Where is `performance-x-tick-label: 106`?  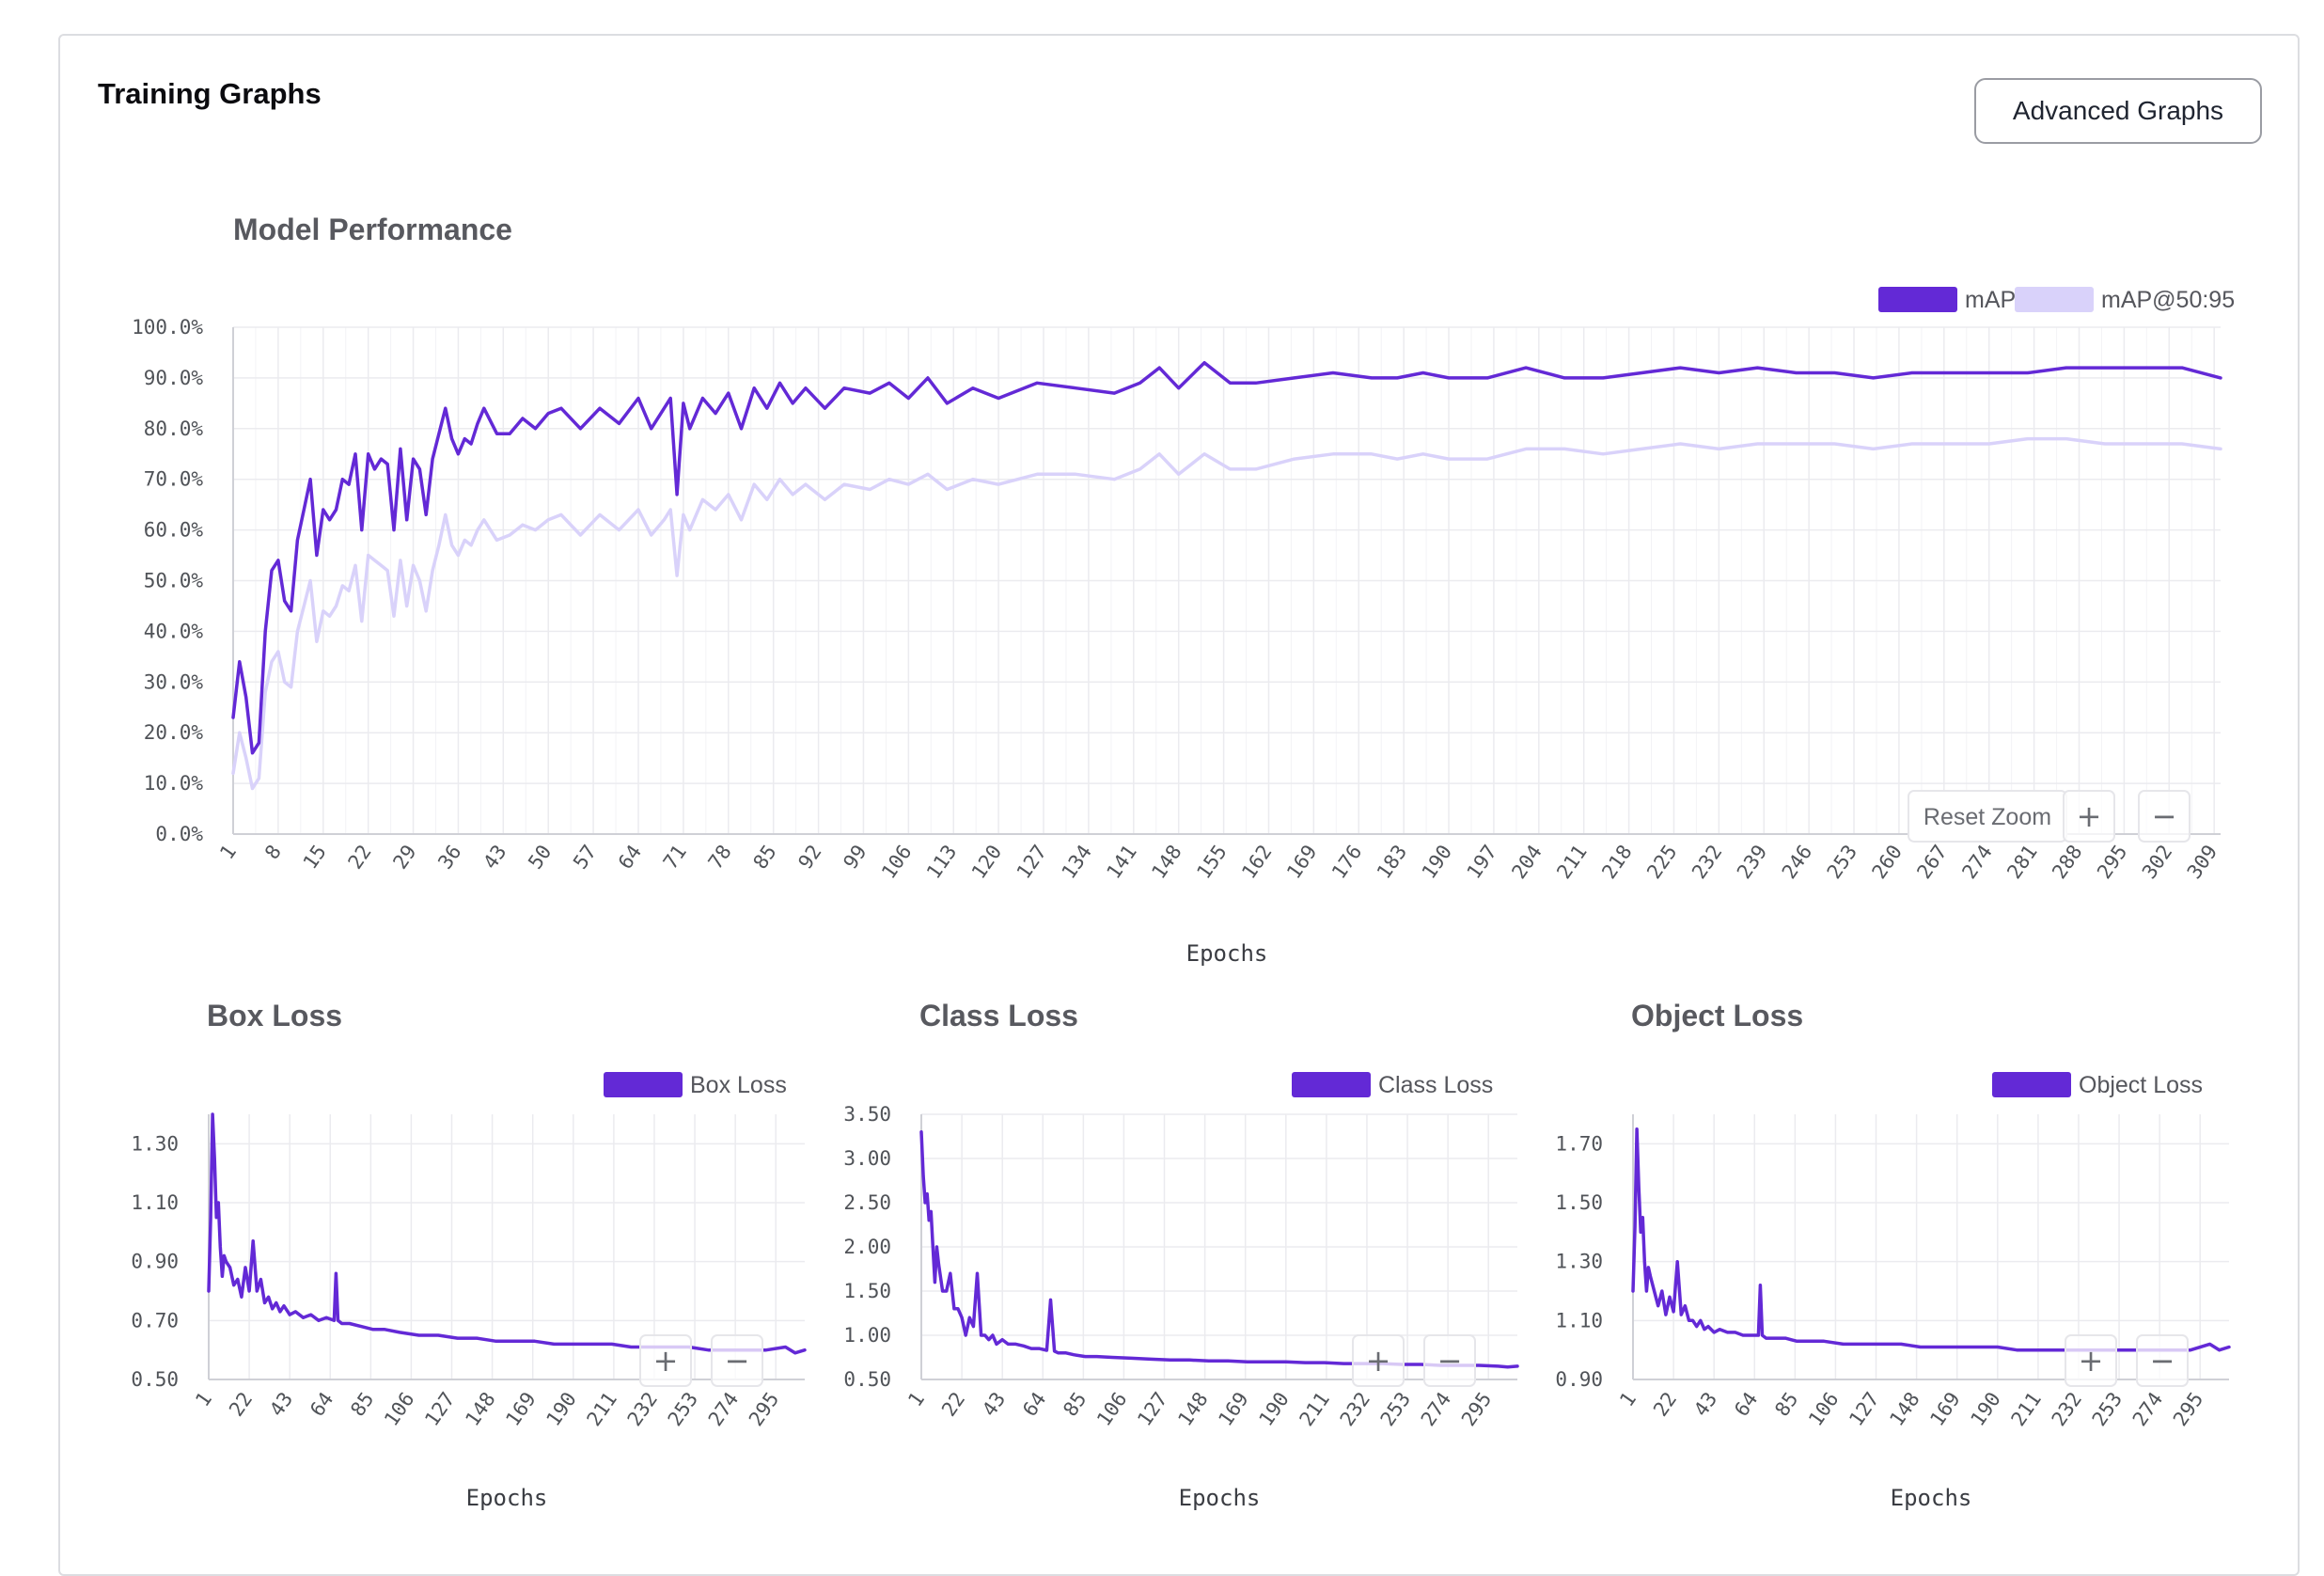
performance-x-tick-label: 106 is located at coordinates (896, 862).